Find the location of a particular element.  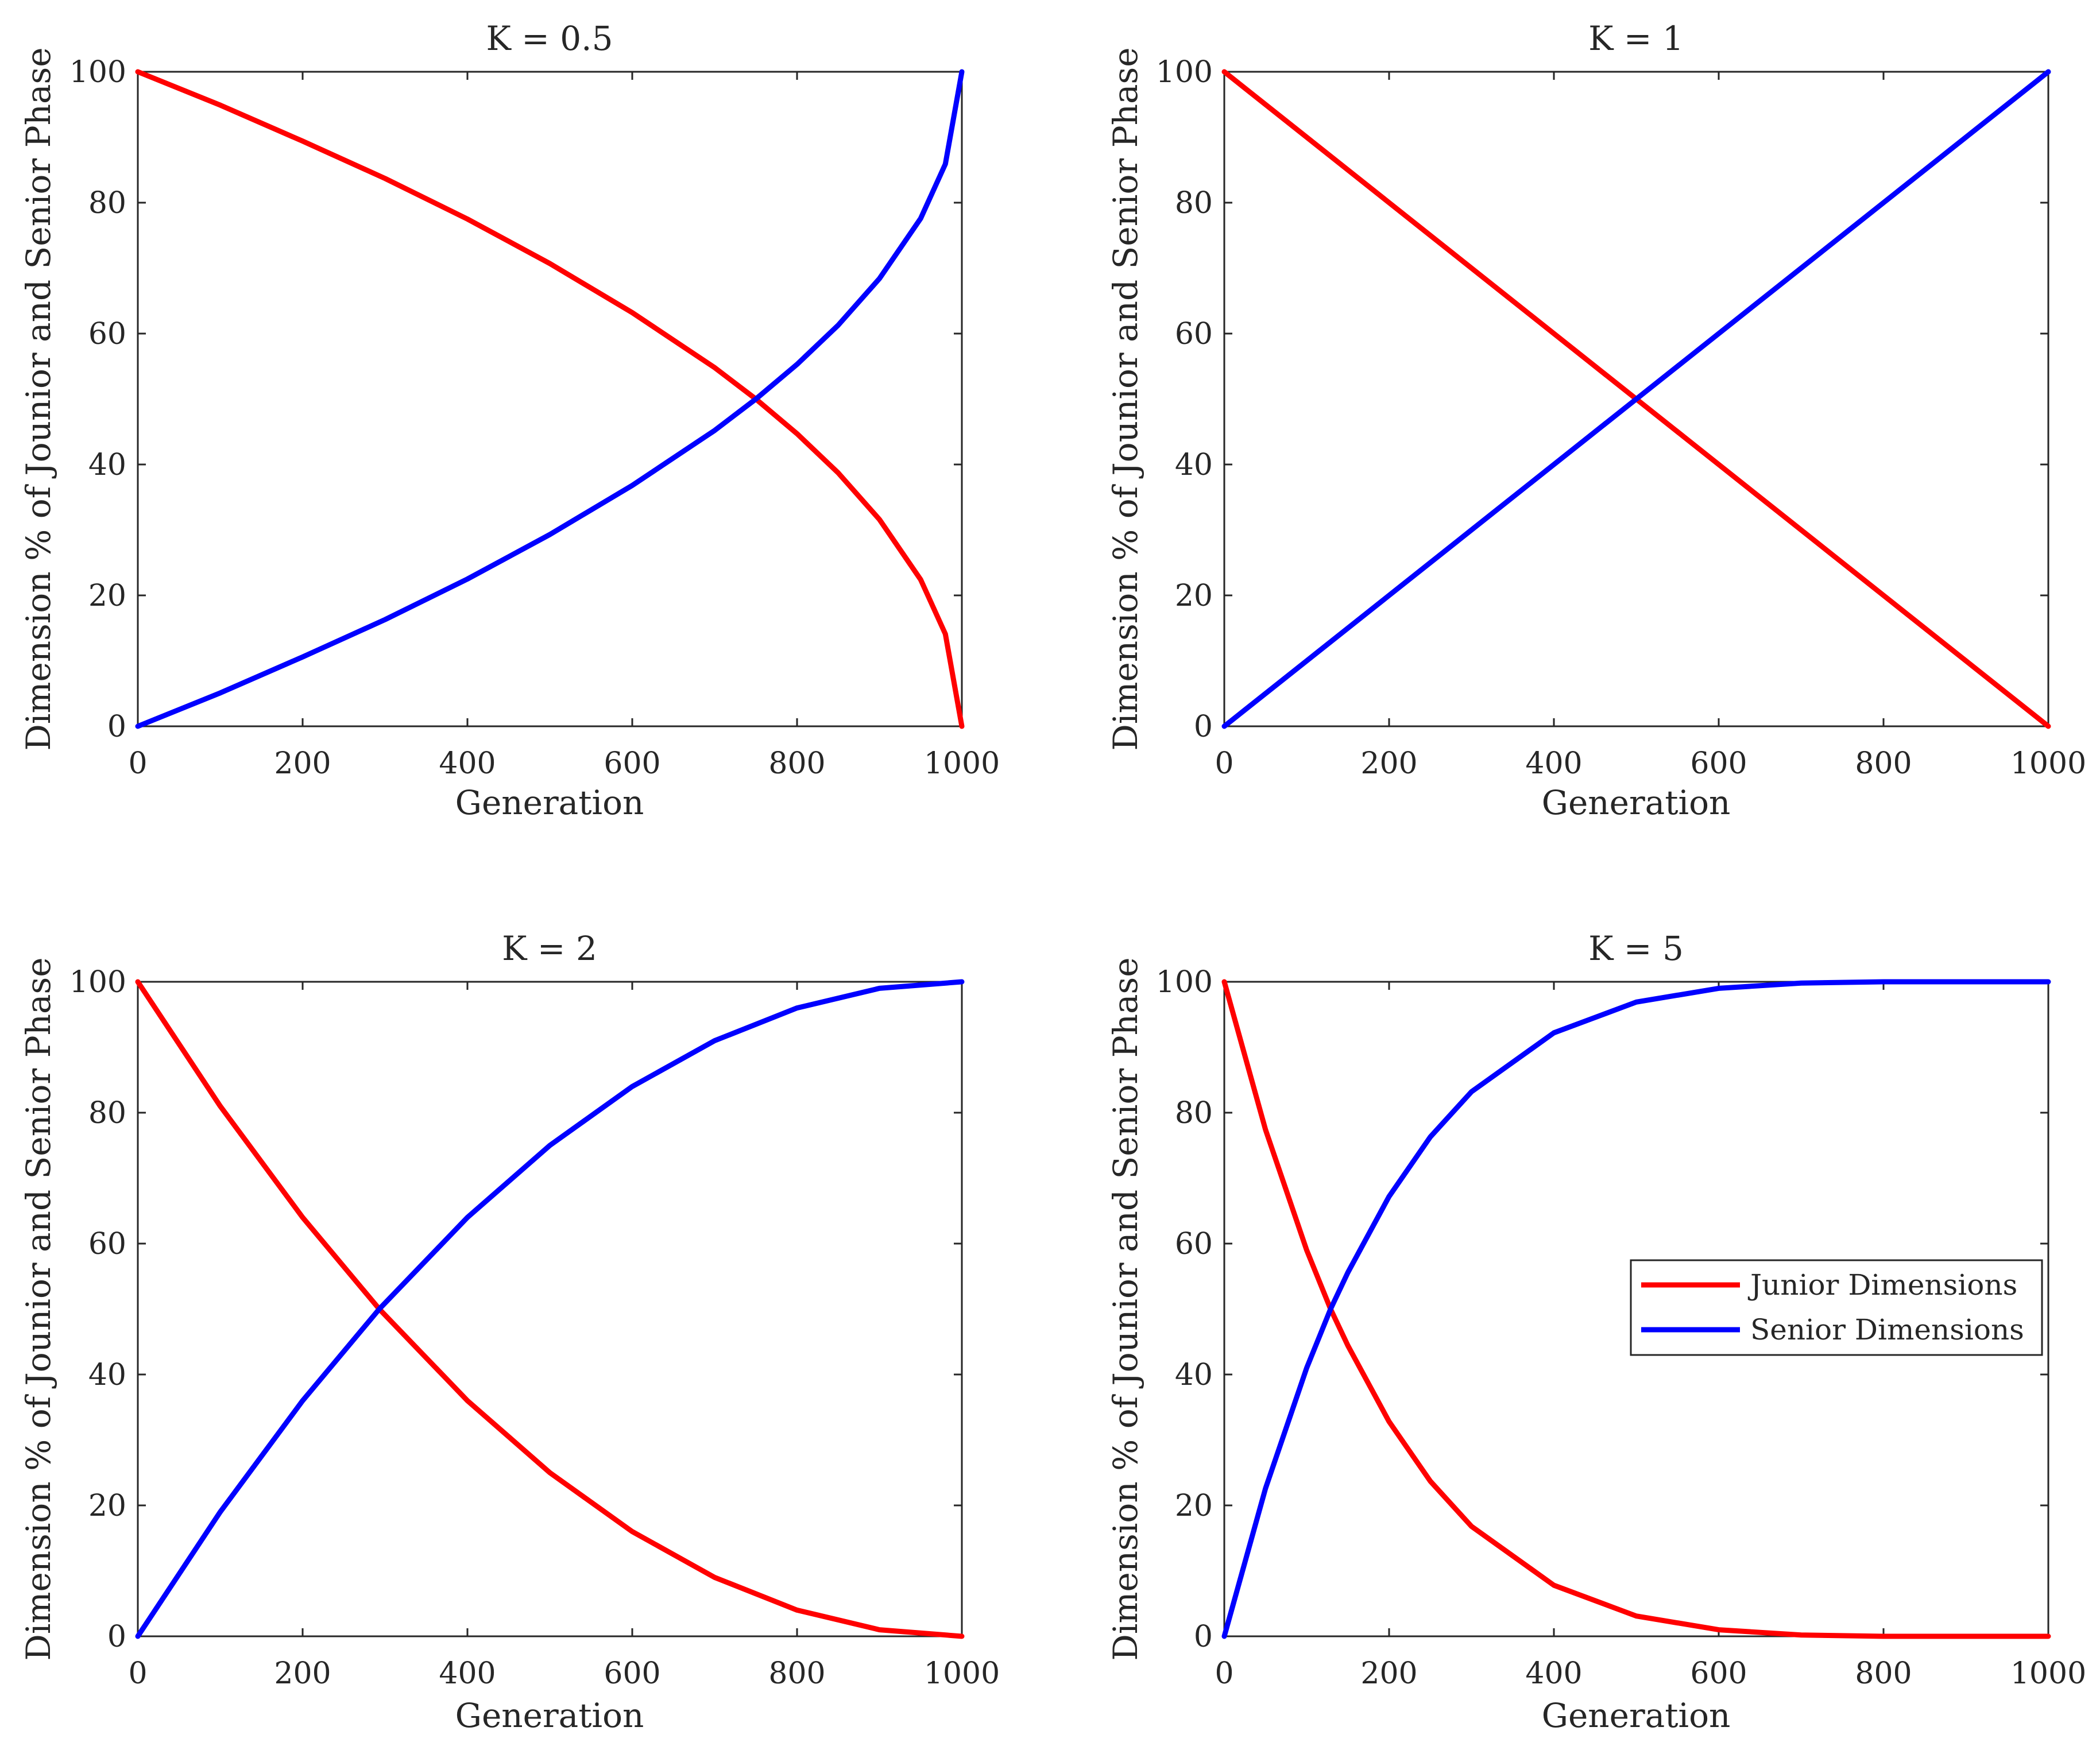

chart-title: K = 0.5 is located at coordinates (549, 38).